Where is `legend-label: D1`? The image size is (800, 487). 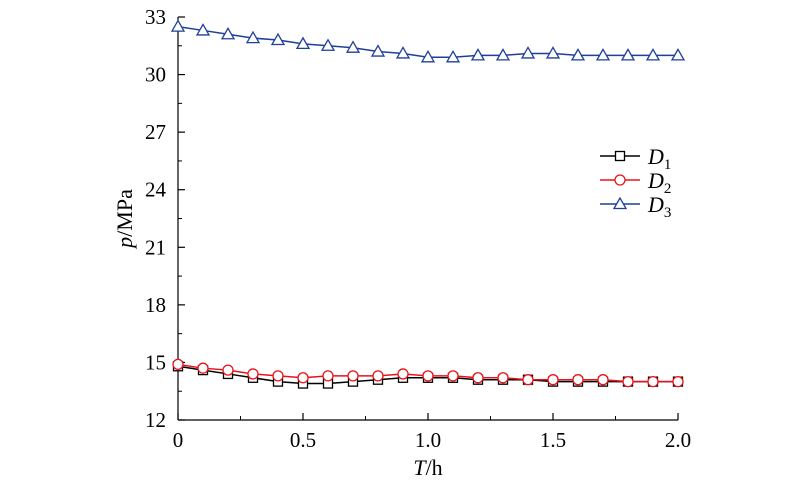 legend-label: D1 is located at coordinates (659, 158).